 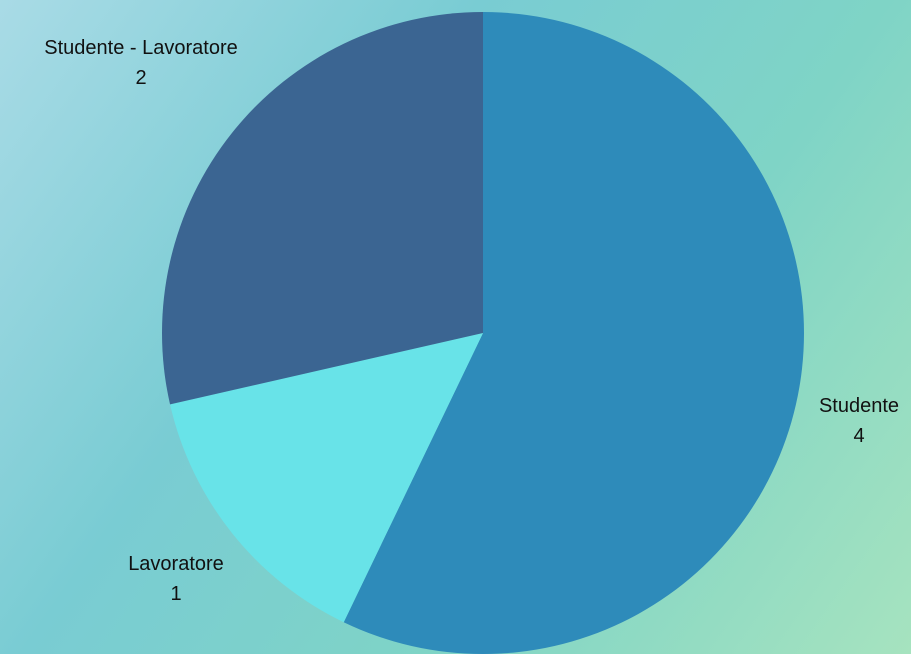 I want to click on slice-value-lavoratore: 1, so click(x=175, y=594).